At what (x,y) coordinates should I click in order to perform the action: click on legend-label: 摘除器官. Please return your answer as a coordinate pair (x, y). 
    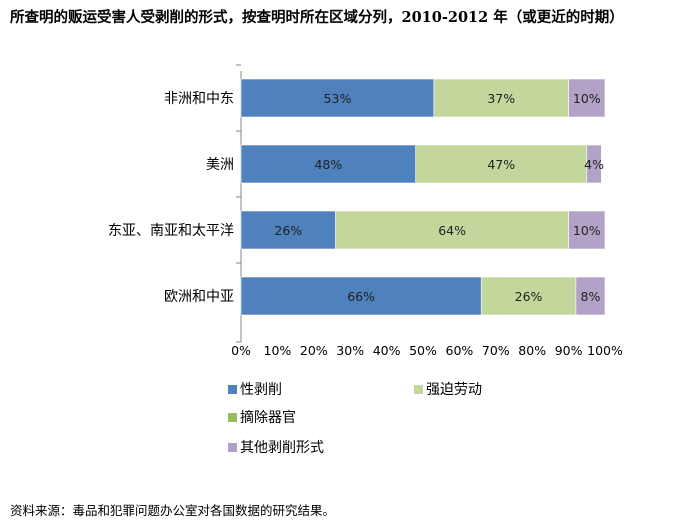
    Looking at the image, I should click on (268, 417).